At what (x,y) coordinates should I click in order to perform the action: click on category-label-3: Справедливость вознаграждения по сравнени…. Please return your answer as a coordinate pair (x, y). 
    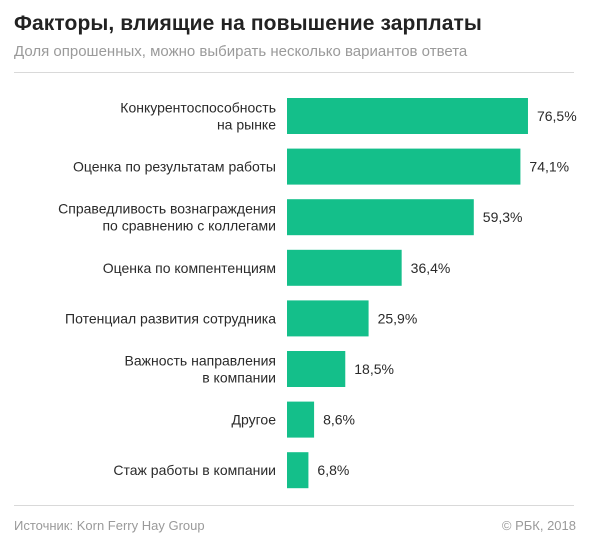
    Looking at the image, I should click on (167, 217).